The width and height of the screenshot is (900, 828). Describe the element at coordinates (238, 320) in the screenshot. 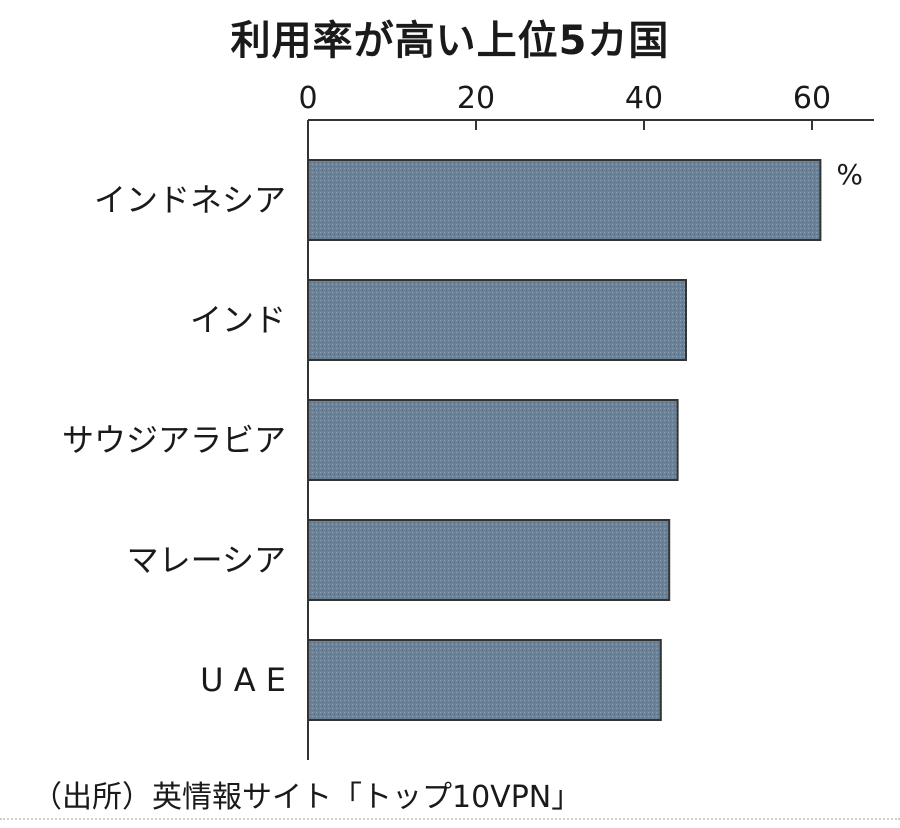

I see `category-label: インド` at that location.